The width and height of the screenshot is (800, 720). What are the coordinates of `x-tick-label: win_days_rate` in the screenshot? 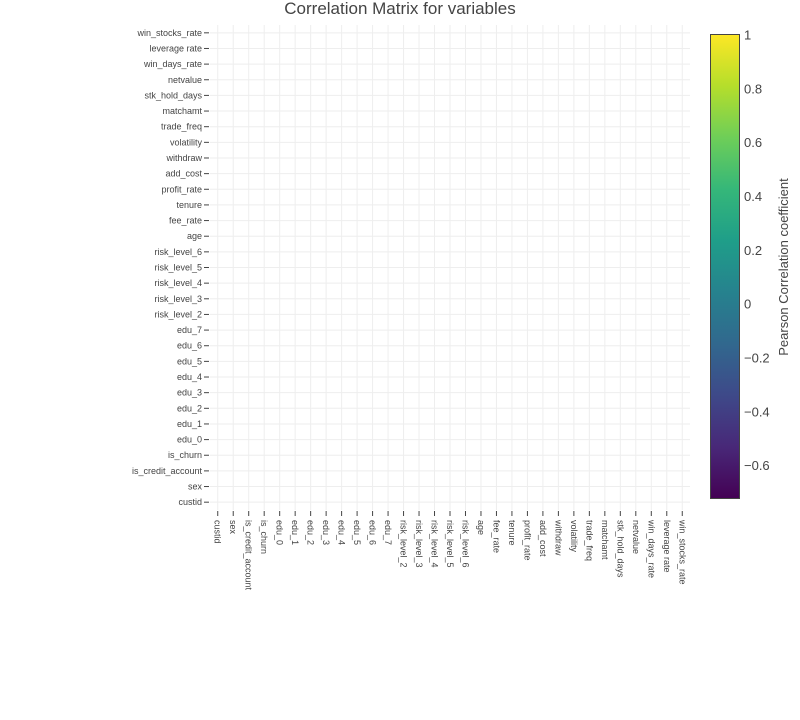 It's located at (651, 548).